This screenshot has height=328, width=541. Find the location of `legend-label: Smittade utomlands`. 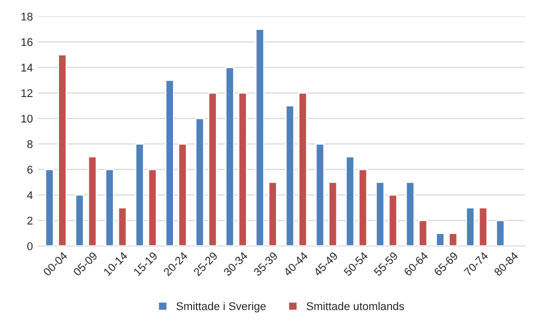

legend-label: Smittade utomlands is located at coordinates (355, 306).